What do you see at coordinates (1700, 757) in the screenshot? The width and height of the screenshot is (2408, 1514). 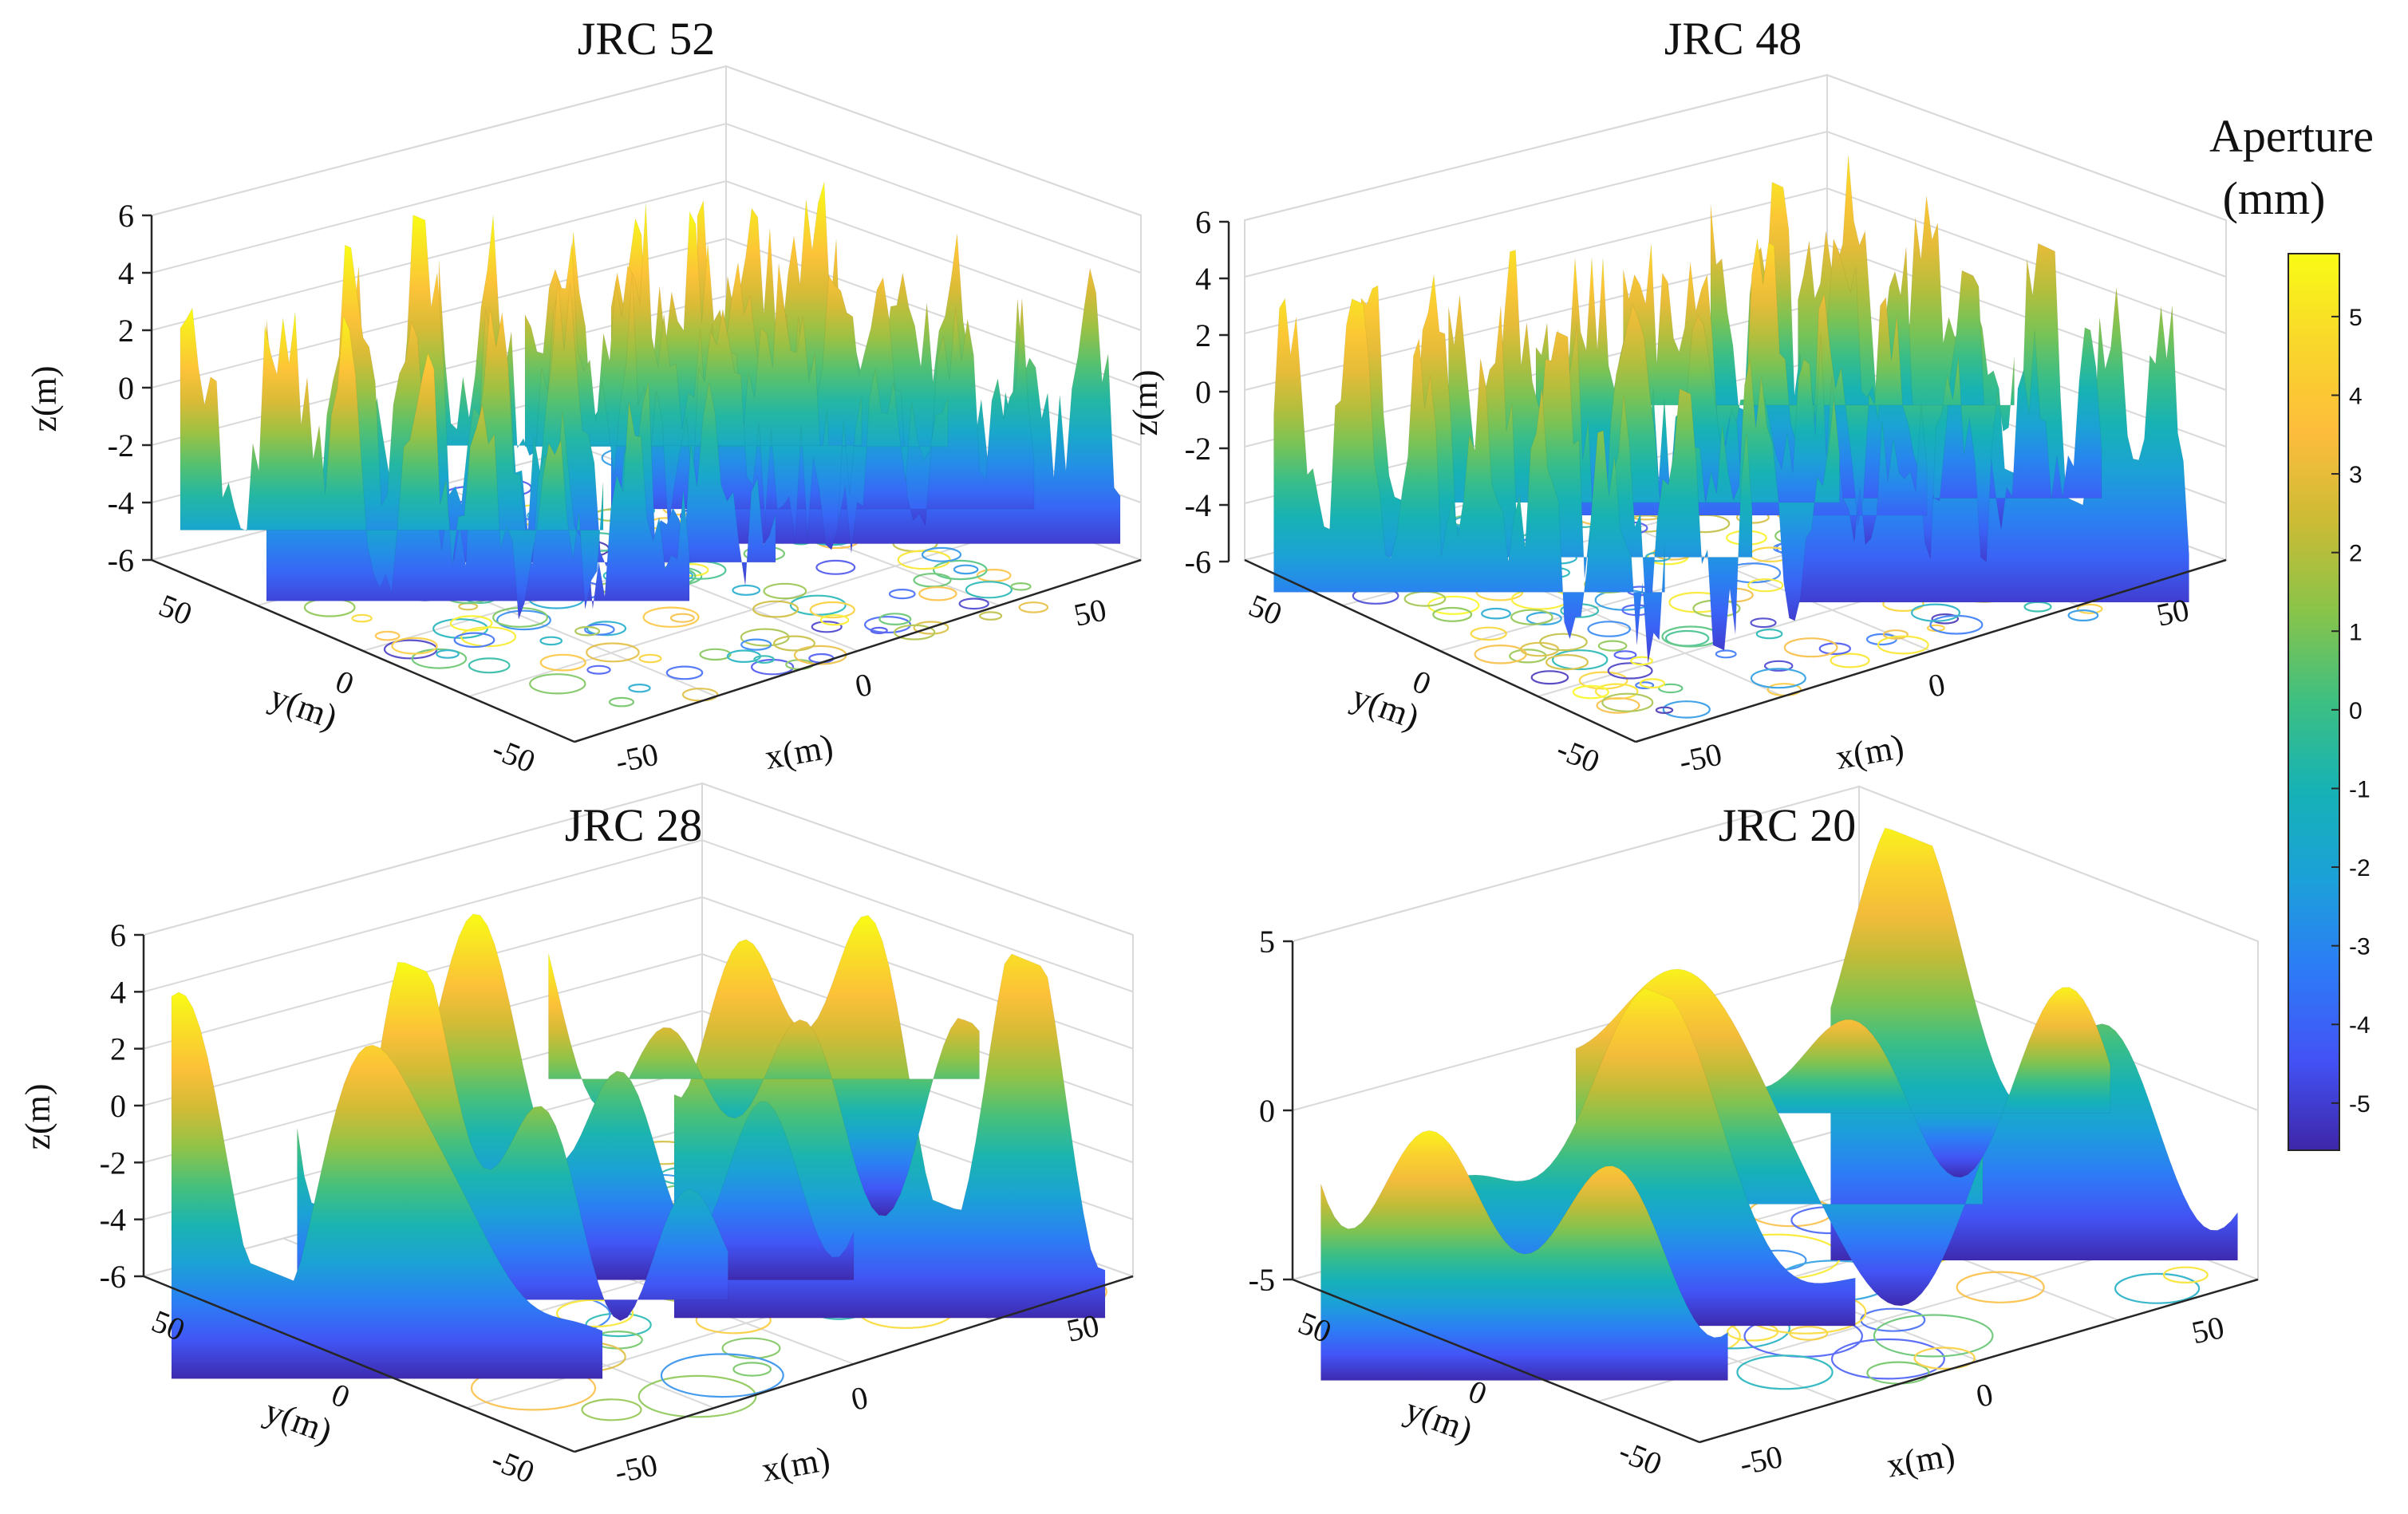 I see `x-tick-label: -50` at bounding box center [1700, 757].